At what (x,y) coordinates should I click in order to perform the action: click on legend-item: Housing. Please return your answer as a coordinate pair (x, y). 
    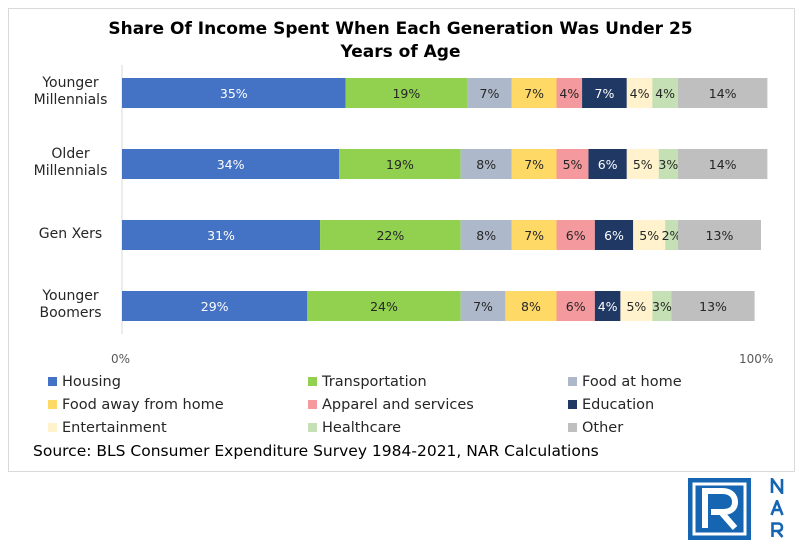
    Looking at the image, I should click on (84, 382).